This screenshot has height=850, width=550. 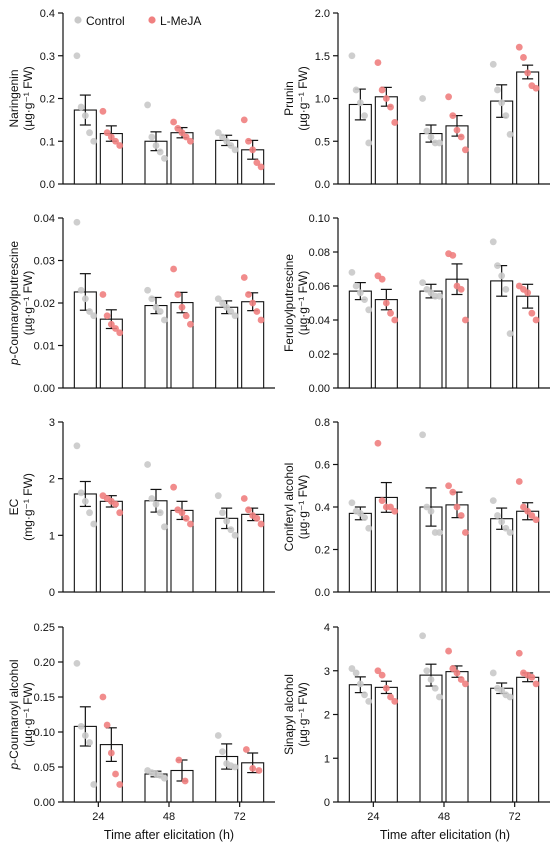 What do you see at coordinates (180, 21) in the screenshot?
I see `legend-label-lmeja: L-MeJA` at bounding box center [180, 21].